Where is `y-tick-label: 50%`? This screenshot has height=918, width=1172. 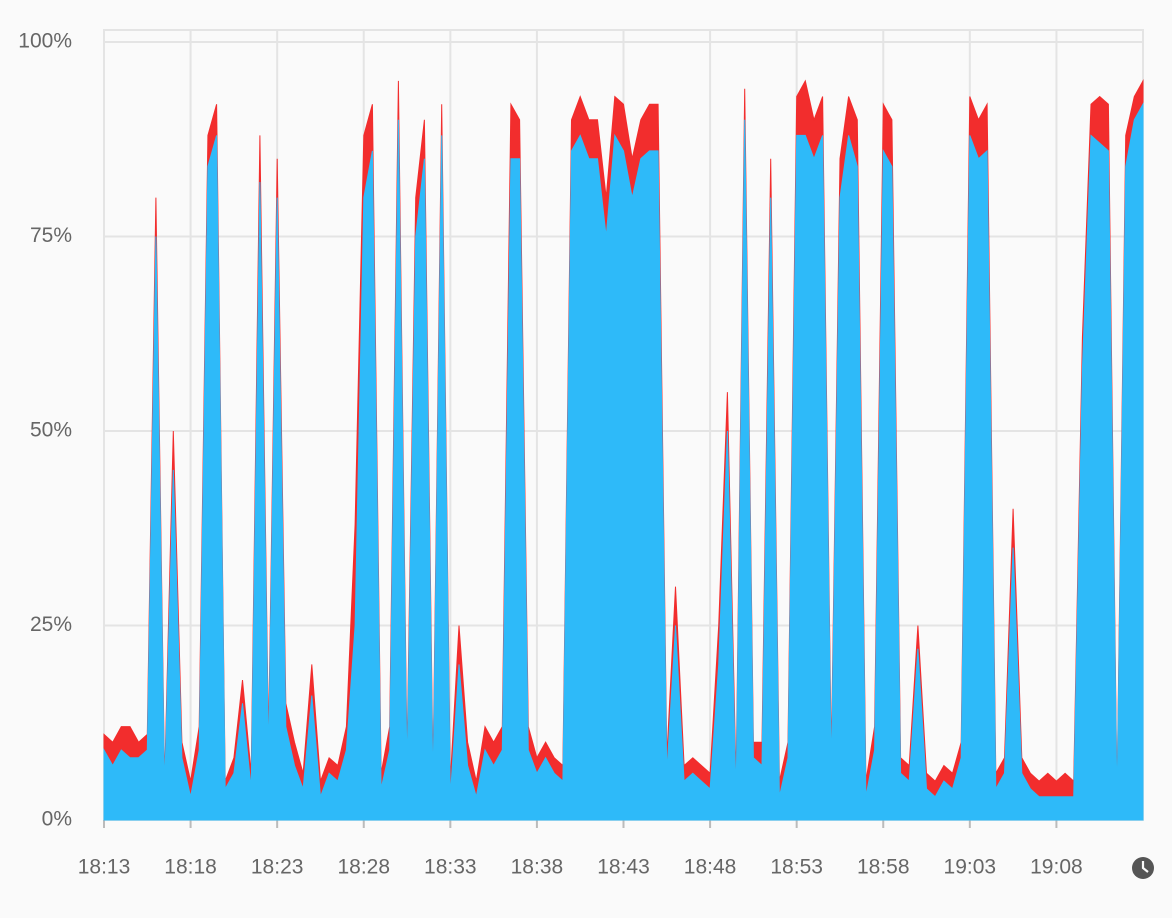 y-tick-label: 50% is located at coordinates (51, 430).